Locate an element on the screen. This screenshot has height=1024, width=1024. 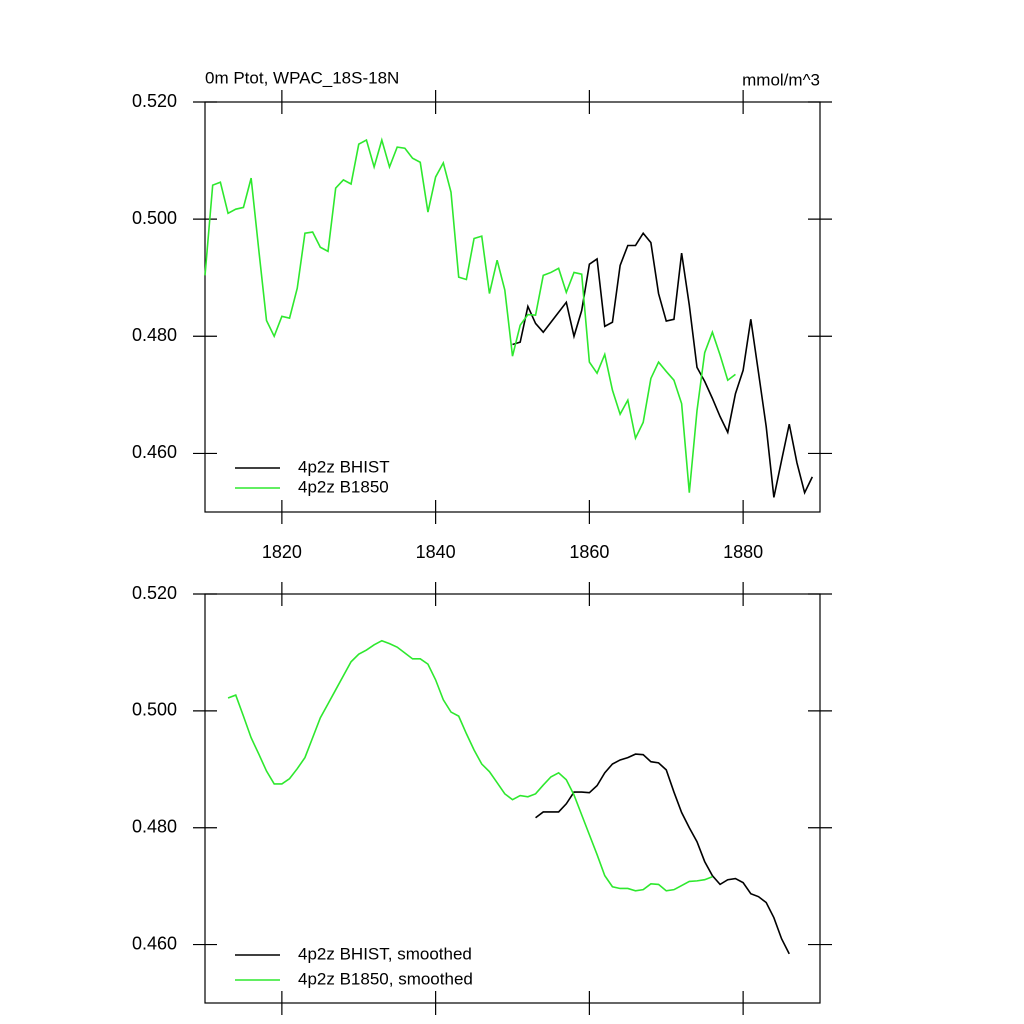
x-tick-label: 1880 is located at coordinates (743, 552).